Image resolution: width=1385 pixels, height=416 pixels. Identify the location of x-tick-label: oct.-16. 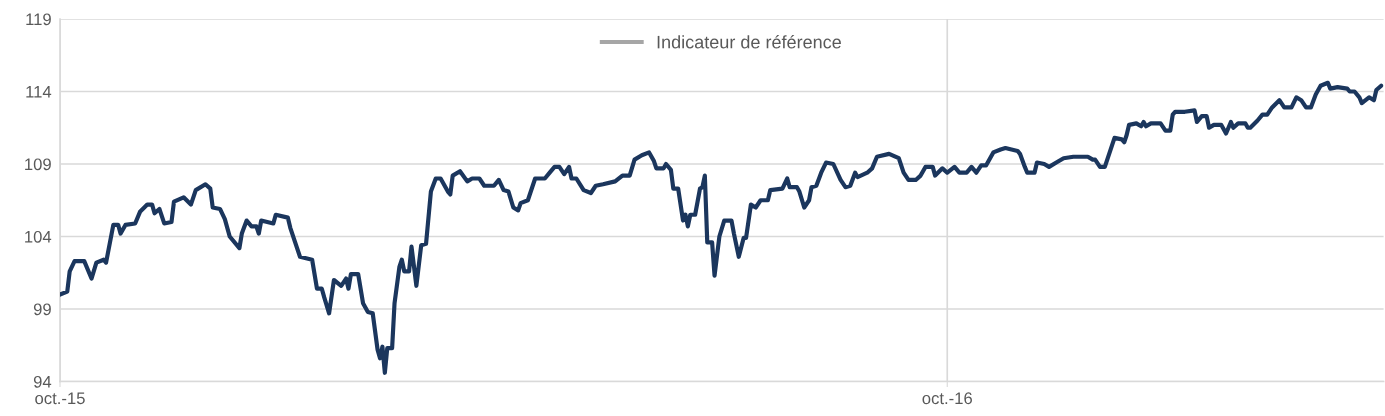
(947, 398).